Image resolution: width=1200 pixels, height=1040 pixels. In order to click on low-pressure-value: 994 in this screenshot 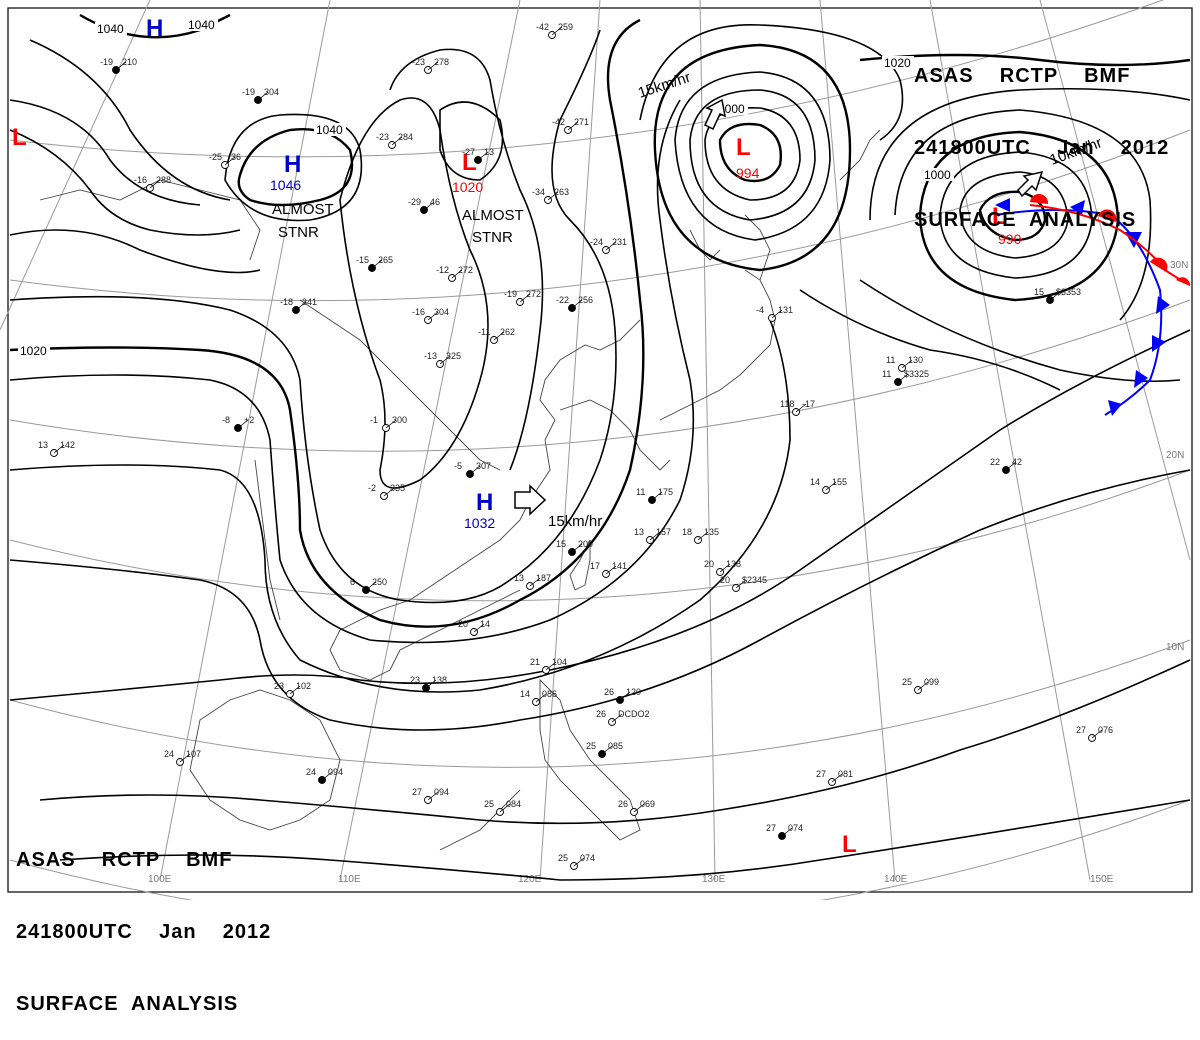, I will do `click(748, 173)`.